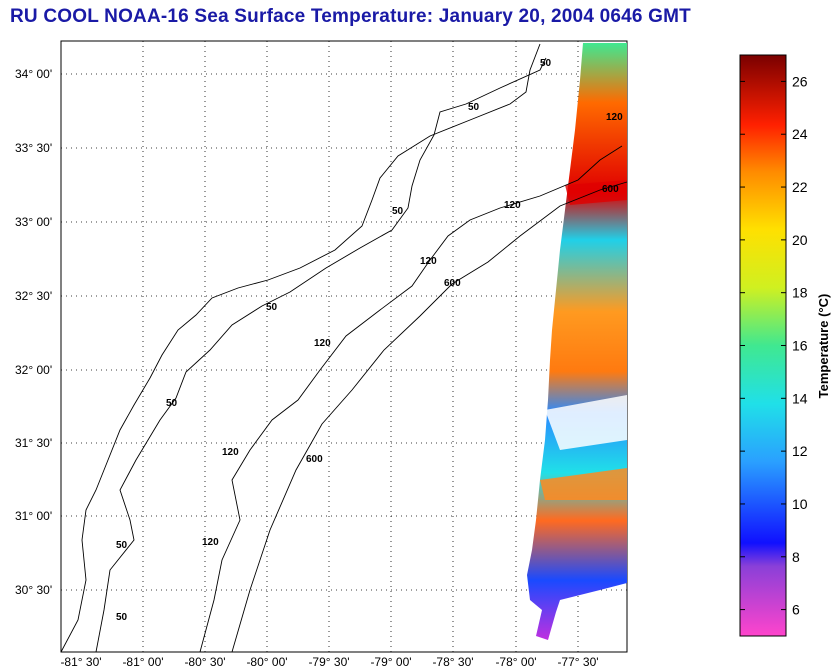 The width and height of the screenshot is (832, 672). Describe the element at coordinates (33, 370) in the screenshot. I see `lat-tick-label: 32° 00'` at that location.